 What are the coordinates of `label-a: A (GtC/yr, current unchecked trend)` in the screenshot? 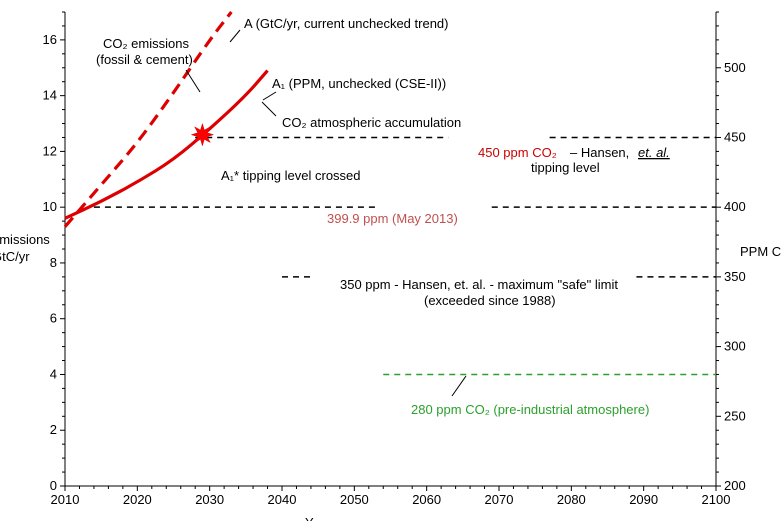 It's located at (346, 23).